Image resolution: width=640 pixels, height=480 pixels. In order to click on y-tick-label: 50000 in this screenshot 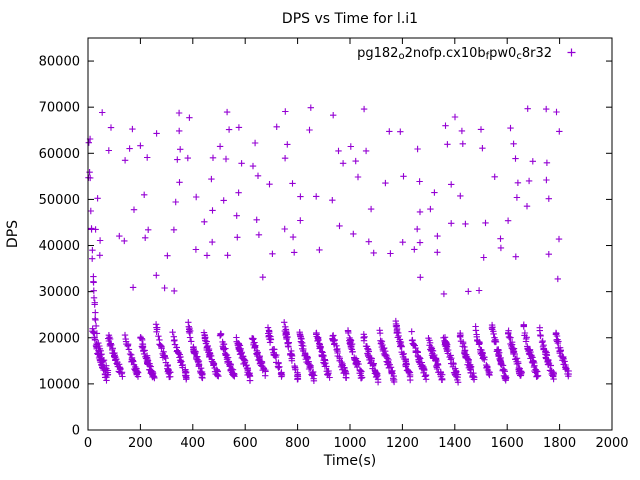, I will do `click(59, 200)`.